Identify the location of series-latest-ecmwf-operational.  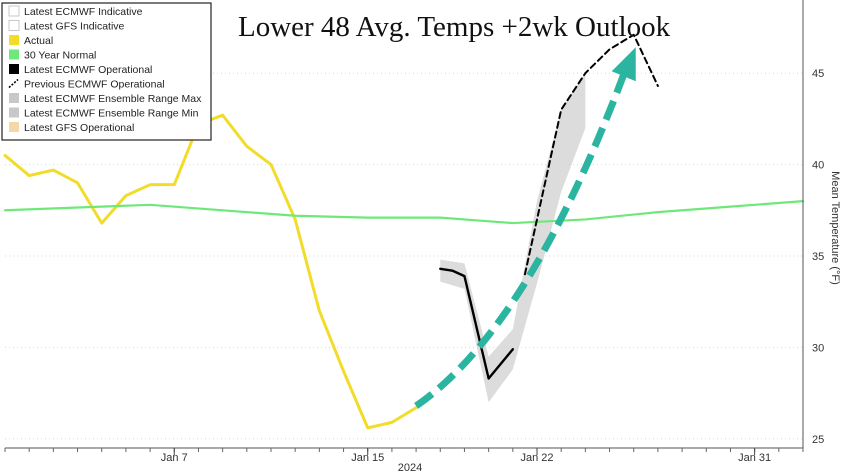
(477, 323).